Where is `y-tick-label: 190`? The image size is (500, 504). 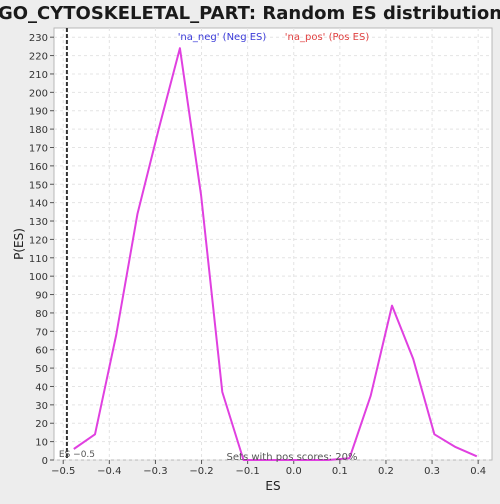
y-tick-label: 190 is located at coordinates (38, 112).